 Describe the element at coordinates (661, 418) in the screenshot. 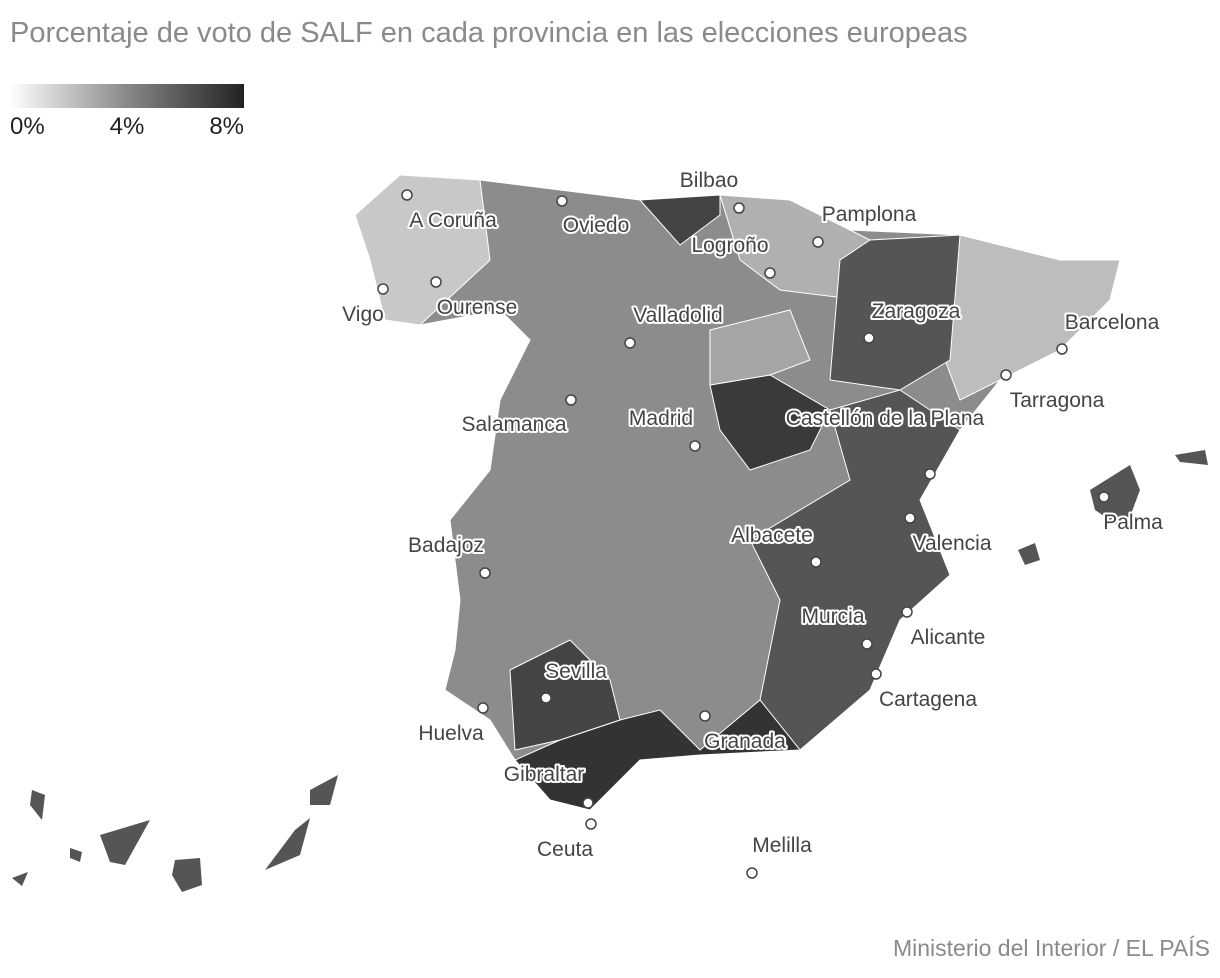

I see `city-label: Madrid` at that location.